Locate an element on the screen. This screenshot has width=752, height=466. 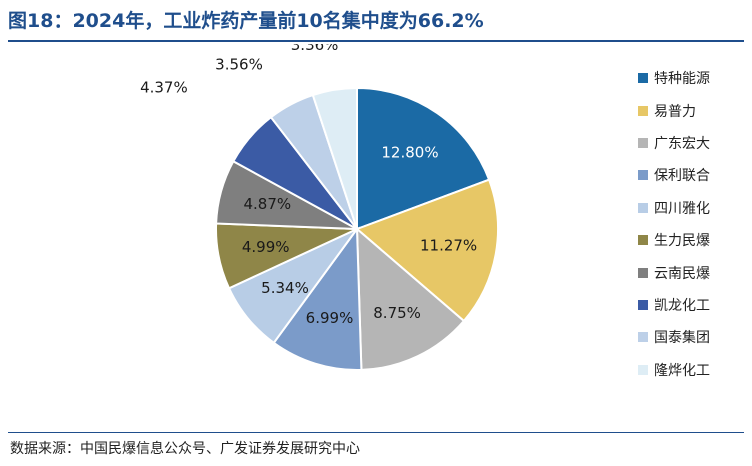
data-source-note: 数据来源：中国民爆信息公众号、广发证券发展研究中心 is located at coordinates (185, 449).